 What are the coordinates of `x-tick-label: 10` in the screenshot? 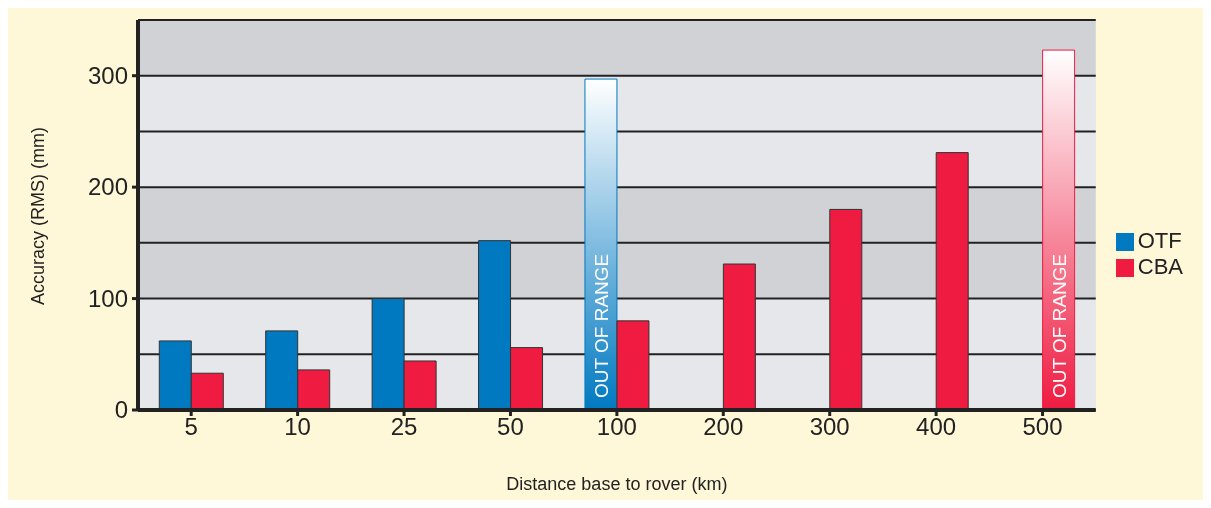 It's located at (297, 427).